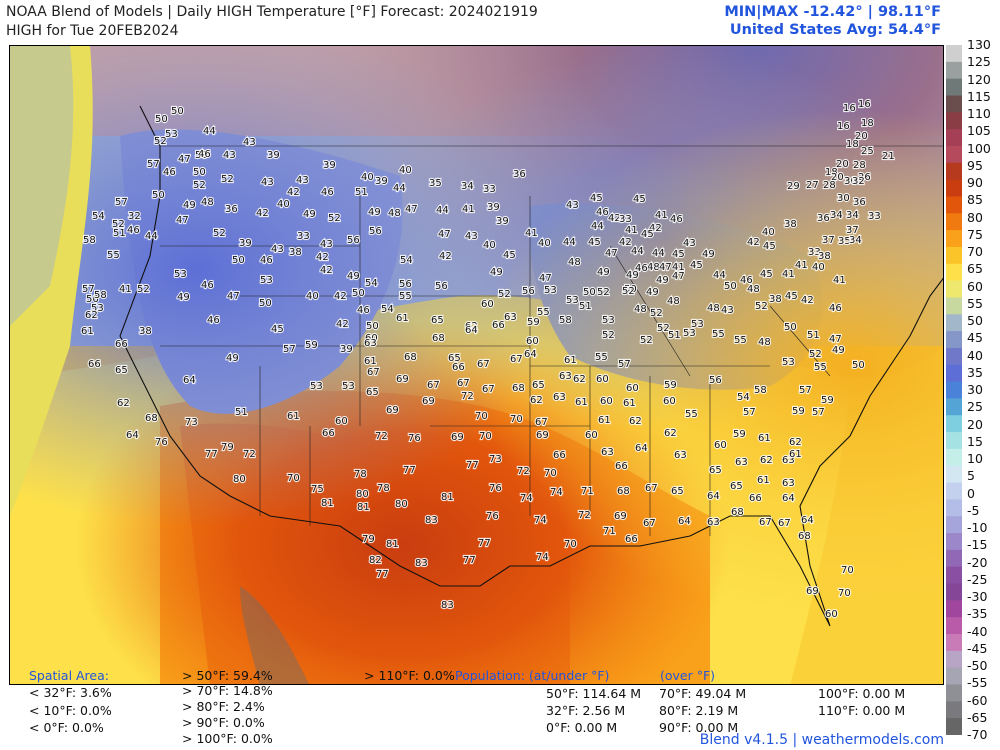 The image size is (1000, 750). Describe the element at coordinates (836, 215) in the screenshot. I see `station-temperature: 34` at that location.